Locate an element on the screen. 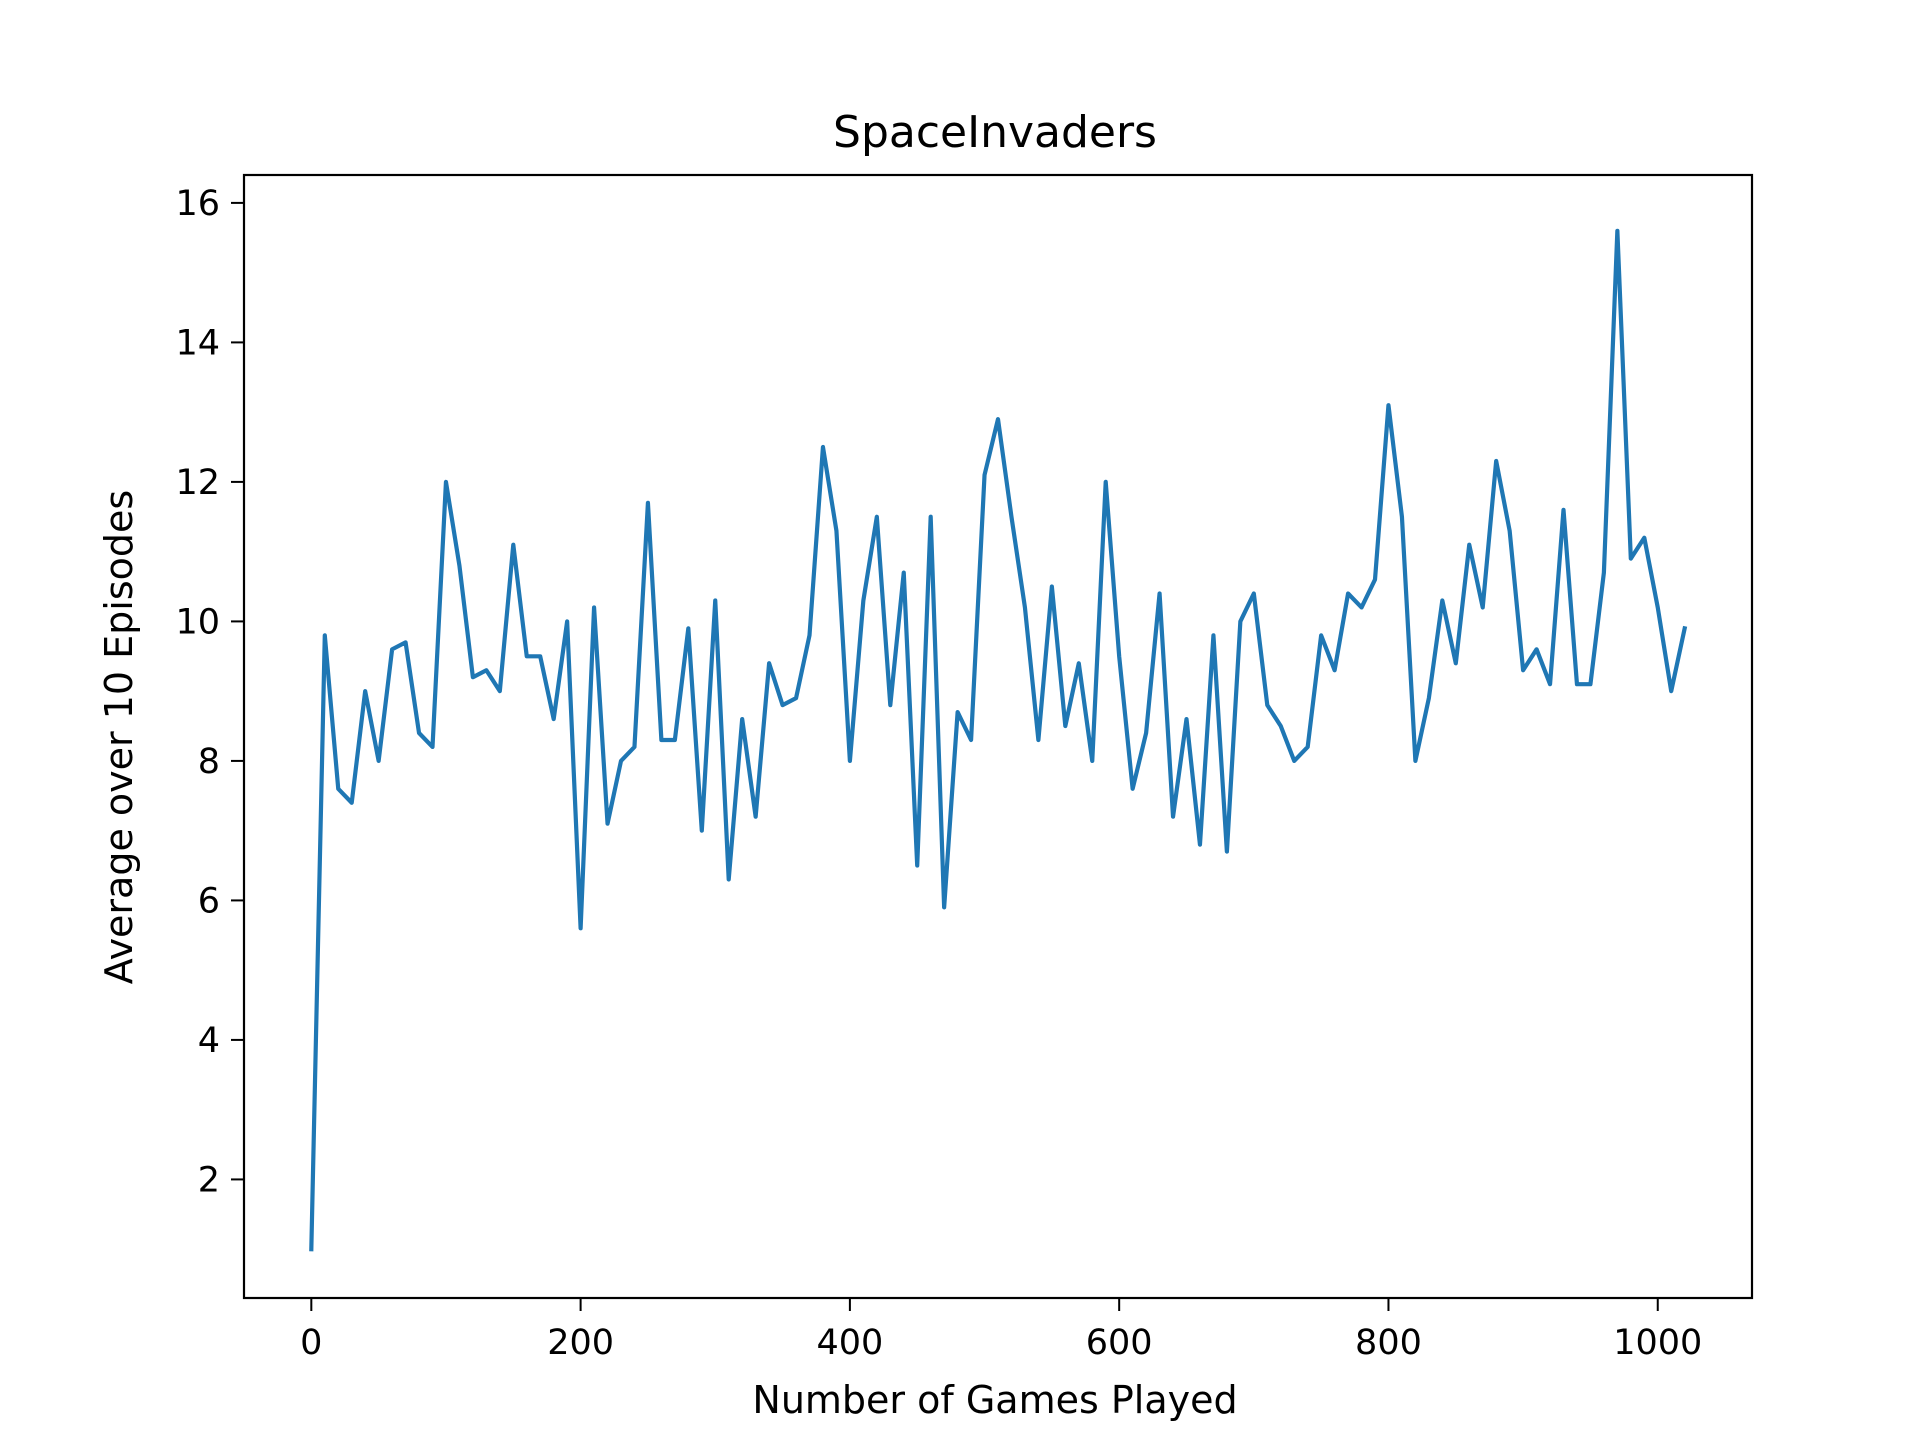 This screenshot has width=1920, height=1445. y-tick-label: 16 is located at coordinates (197, 204).